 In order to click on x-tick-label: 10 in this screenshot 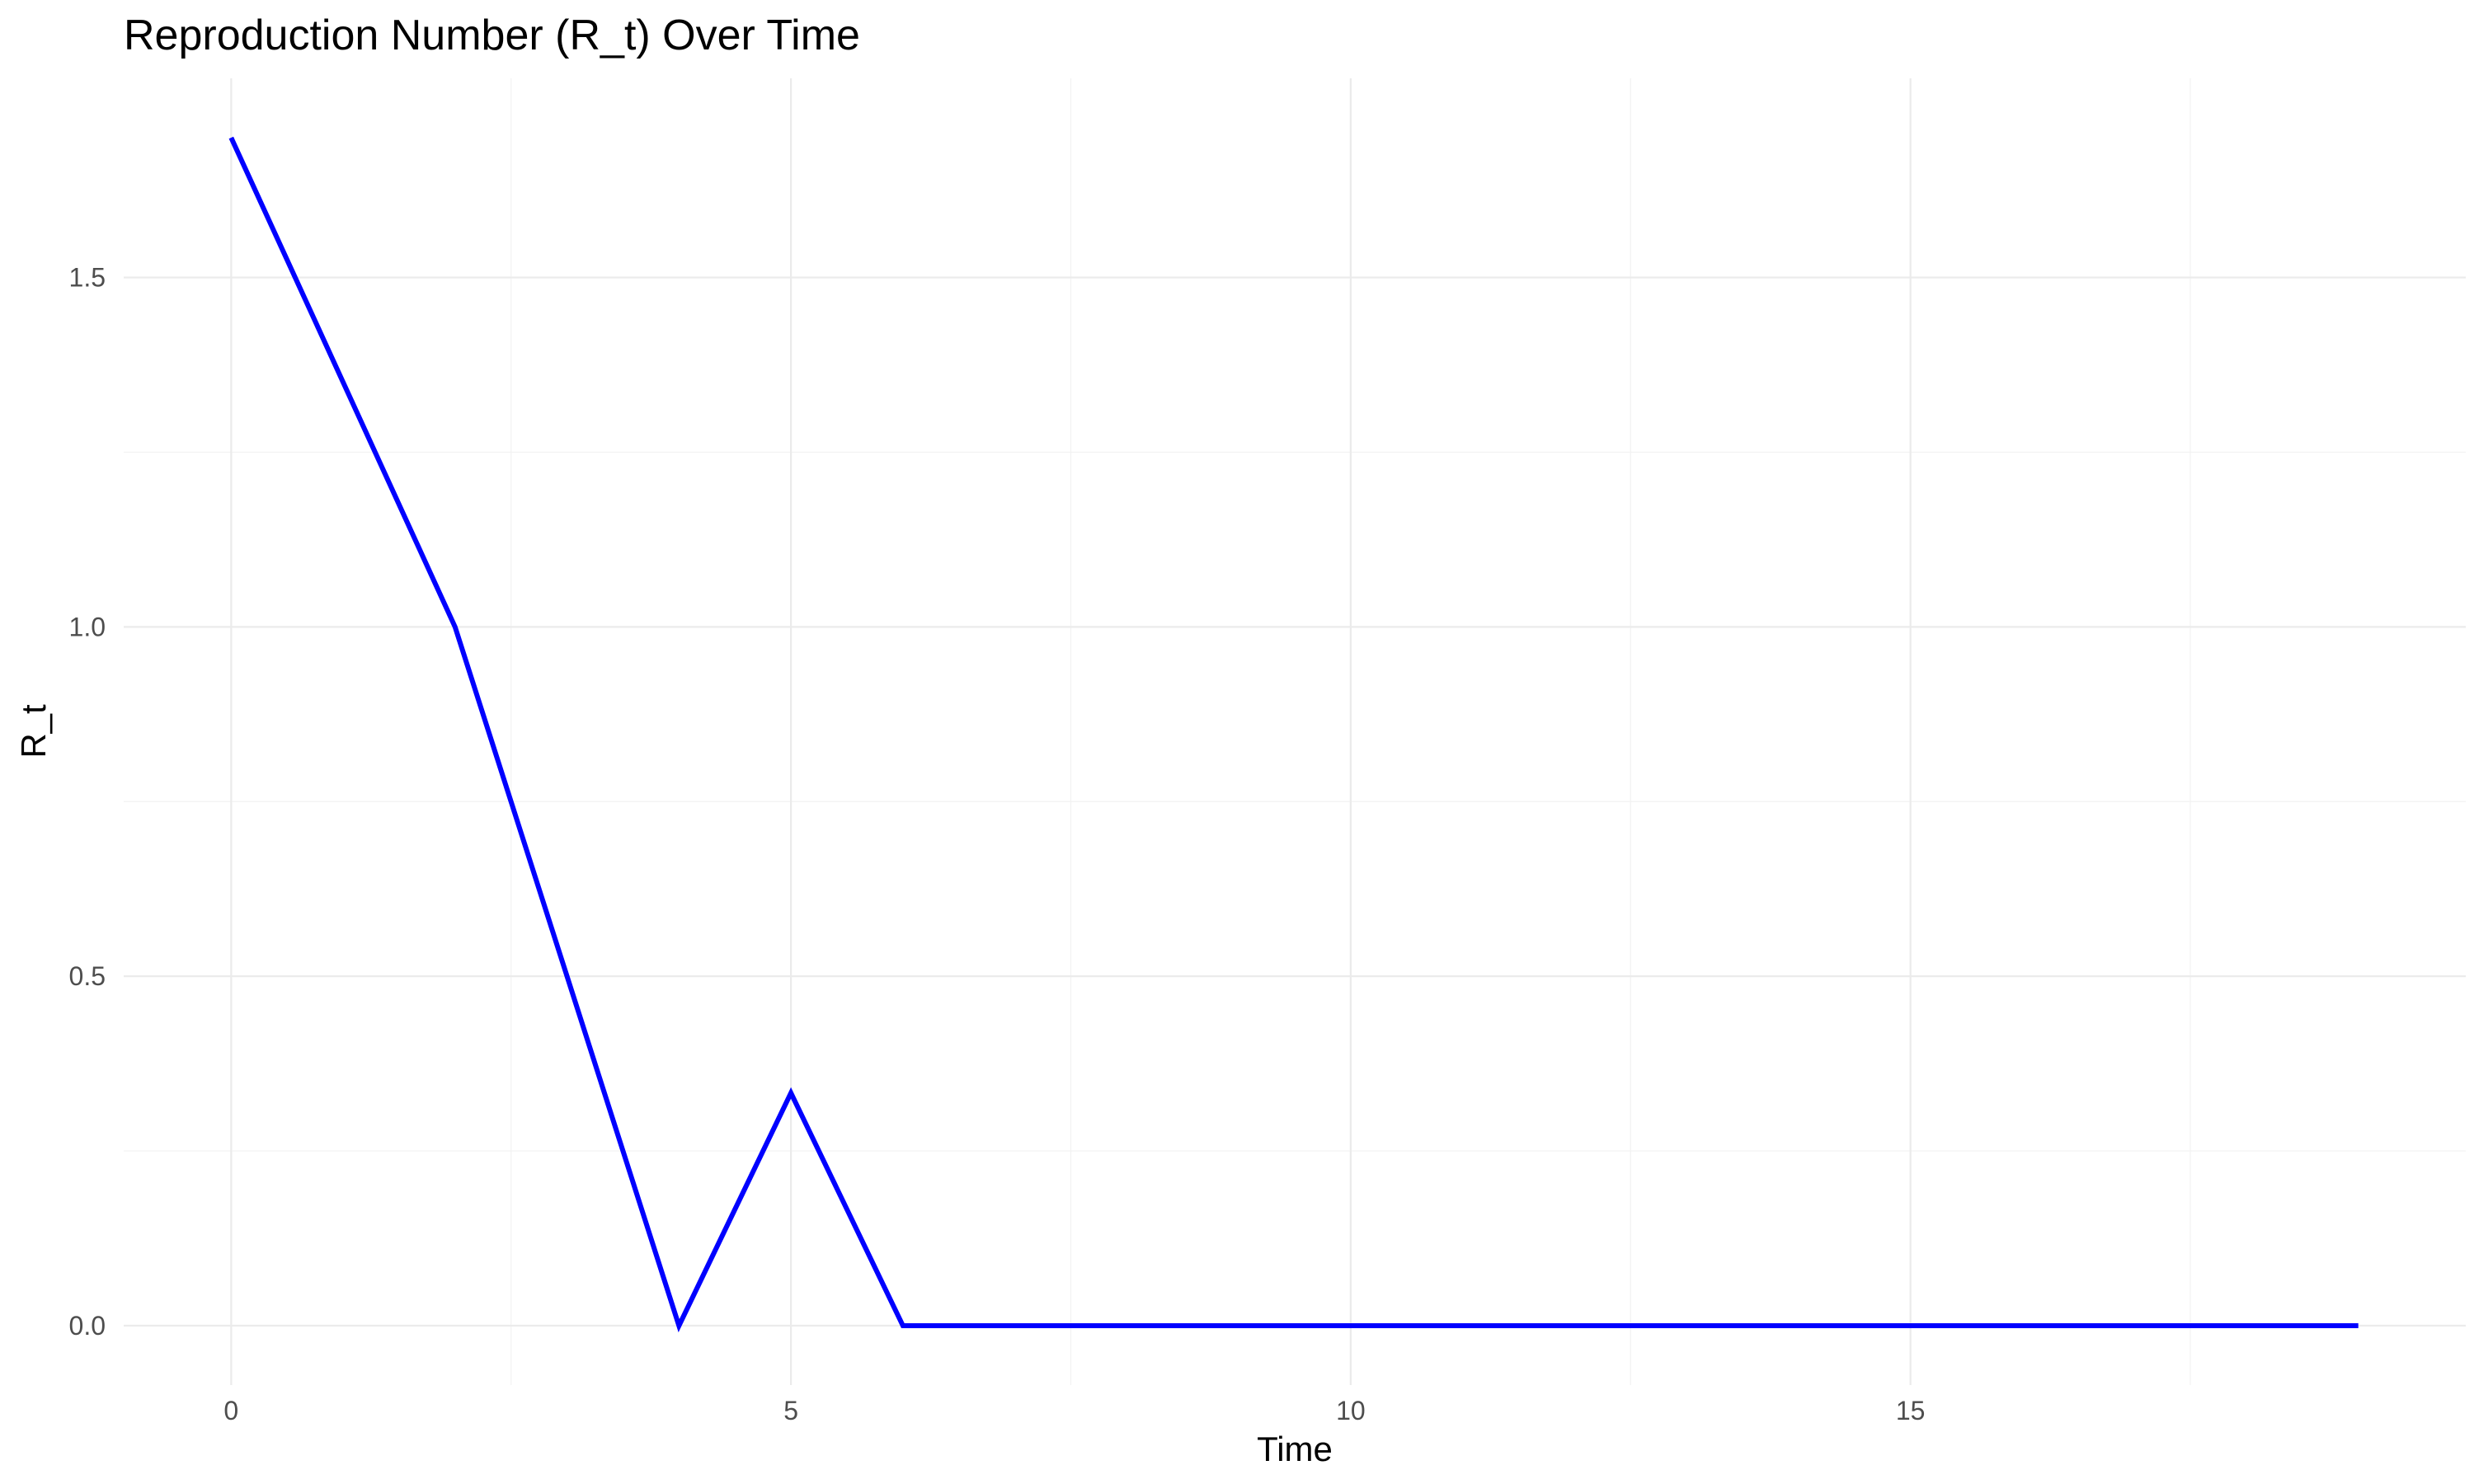, I will do `click(1351, 1410)`.